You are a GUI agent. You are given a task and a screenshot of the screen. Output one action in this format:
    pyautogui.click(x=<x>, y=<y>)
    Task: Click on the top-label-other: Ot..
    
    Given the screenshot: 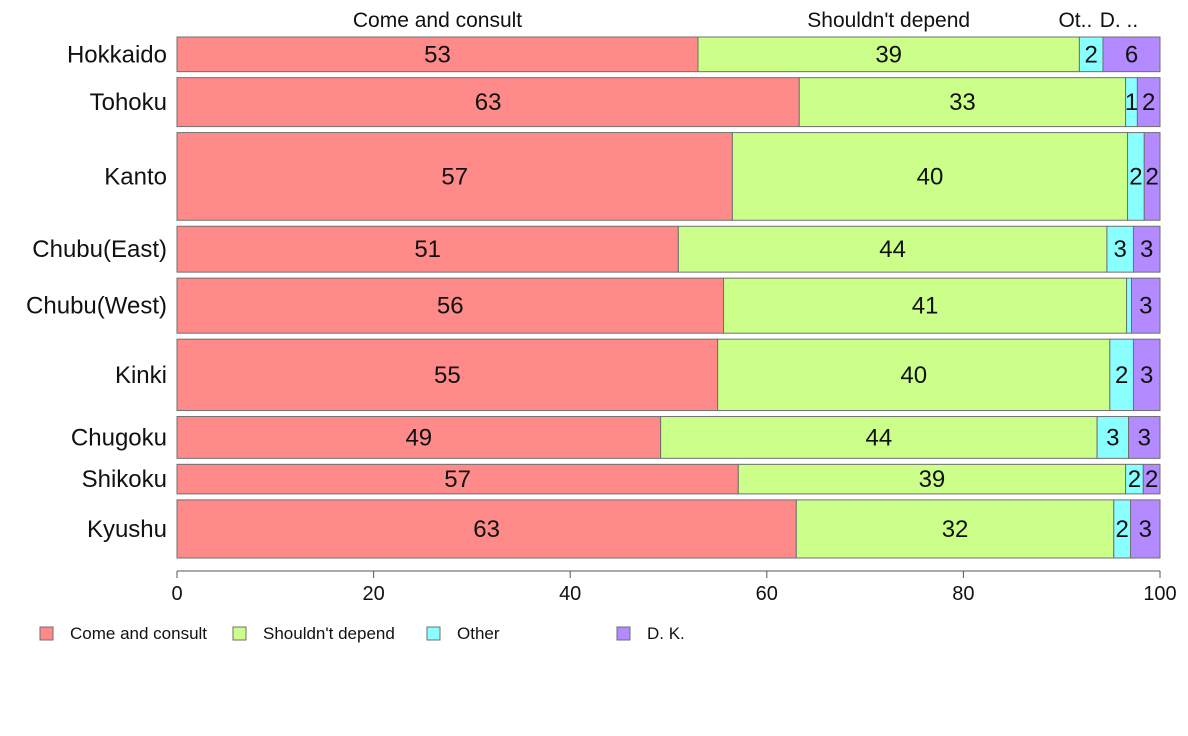 What is the action you would take?
    pyautogui.click(x=1075, y=20)
    